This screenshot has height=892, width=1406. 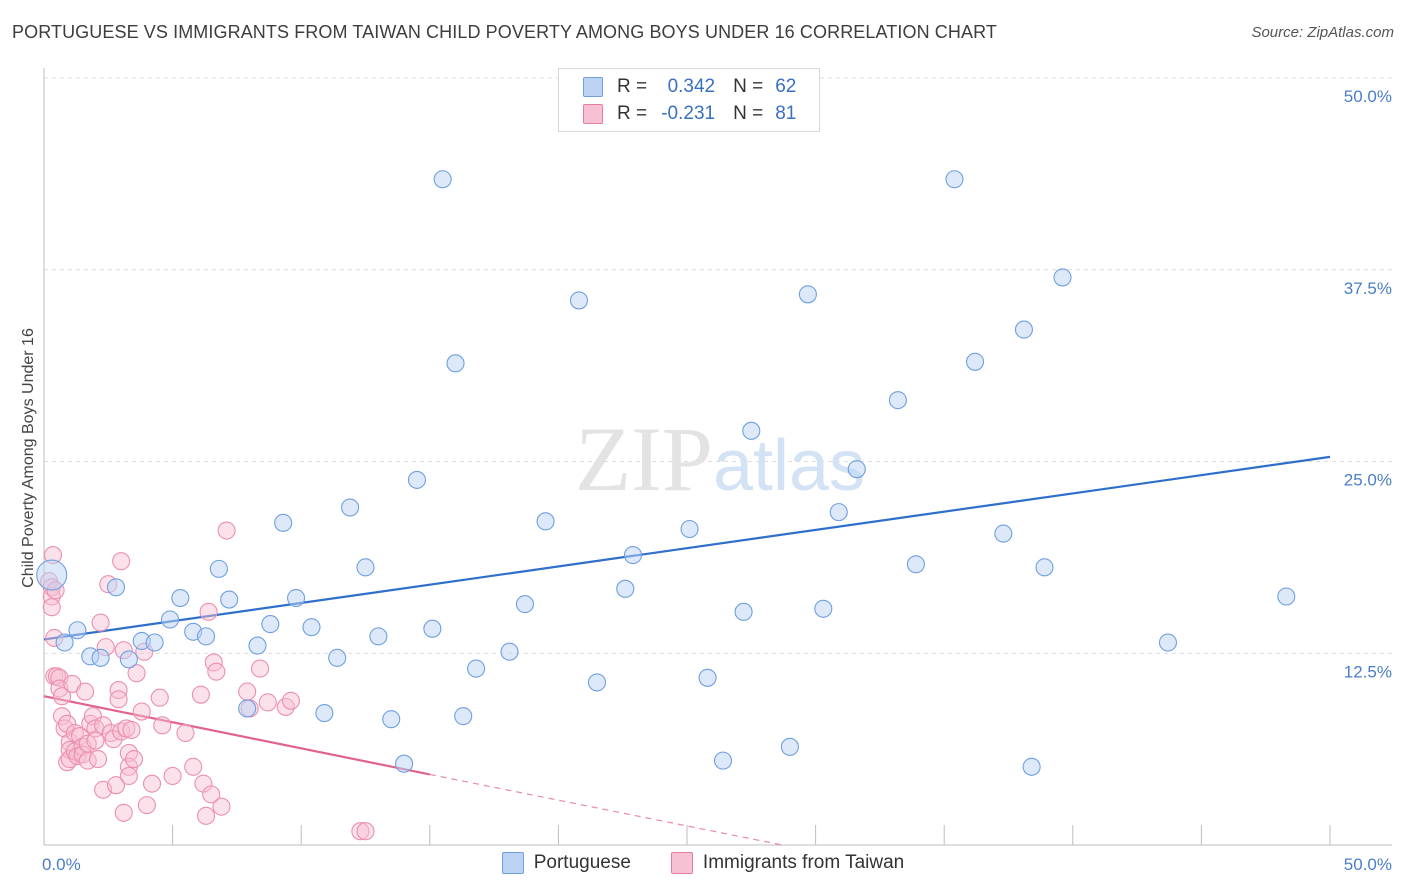 I want to click on series-immigrants-from-taiwan, so click(x=207, y=681).